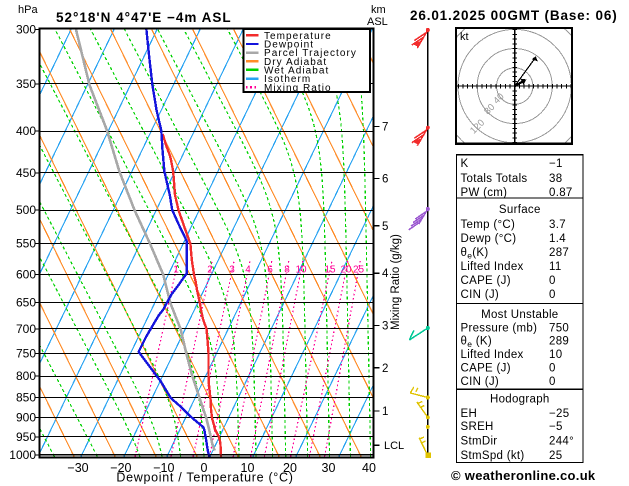 The width and height of the screenshot is (629, 486). What do you see at coordinates (26, 275) in the screenshot?
I see `svg-text: 600` at bounding box center [26, 275].